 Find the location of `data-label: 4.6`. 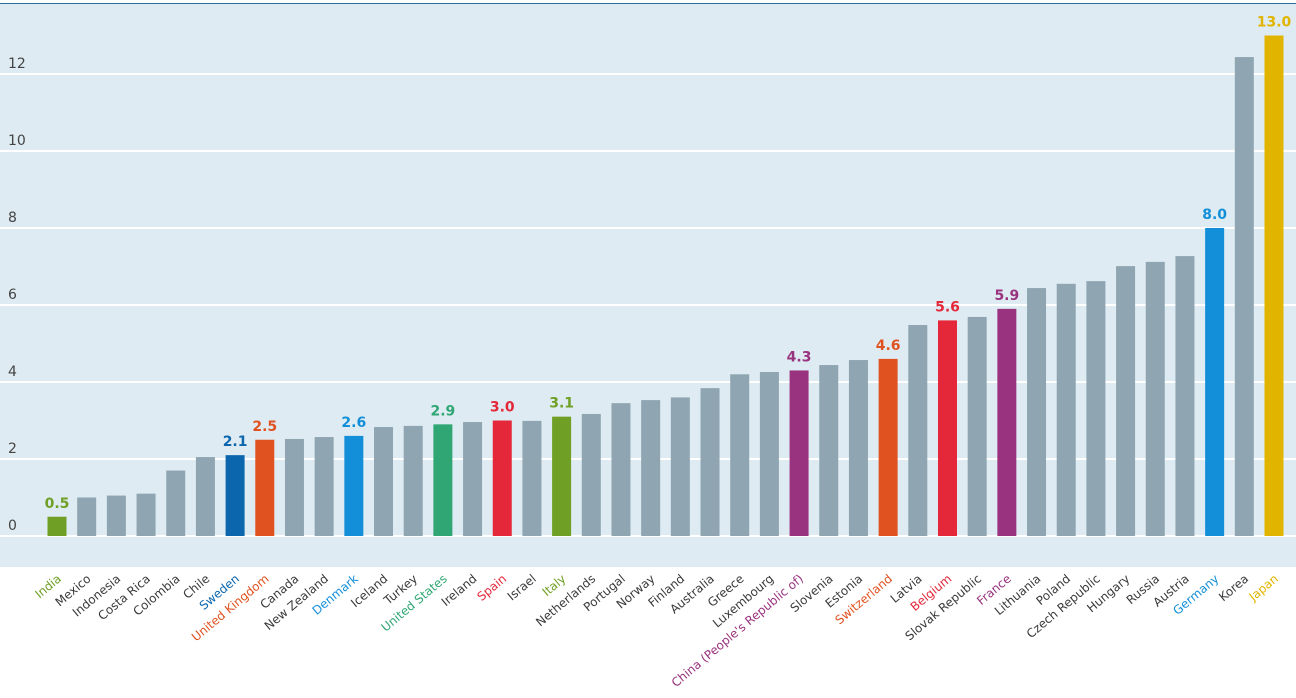

data-label: 4.6 is located at coordinates (888, 346).